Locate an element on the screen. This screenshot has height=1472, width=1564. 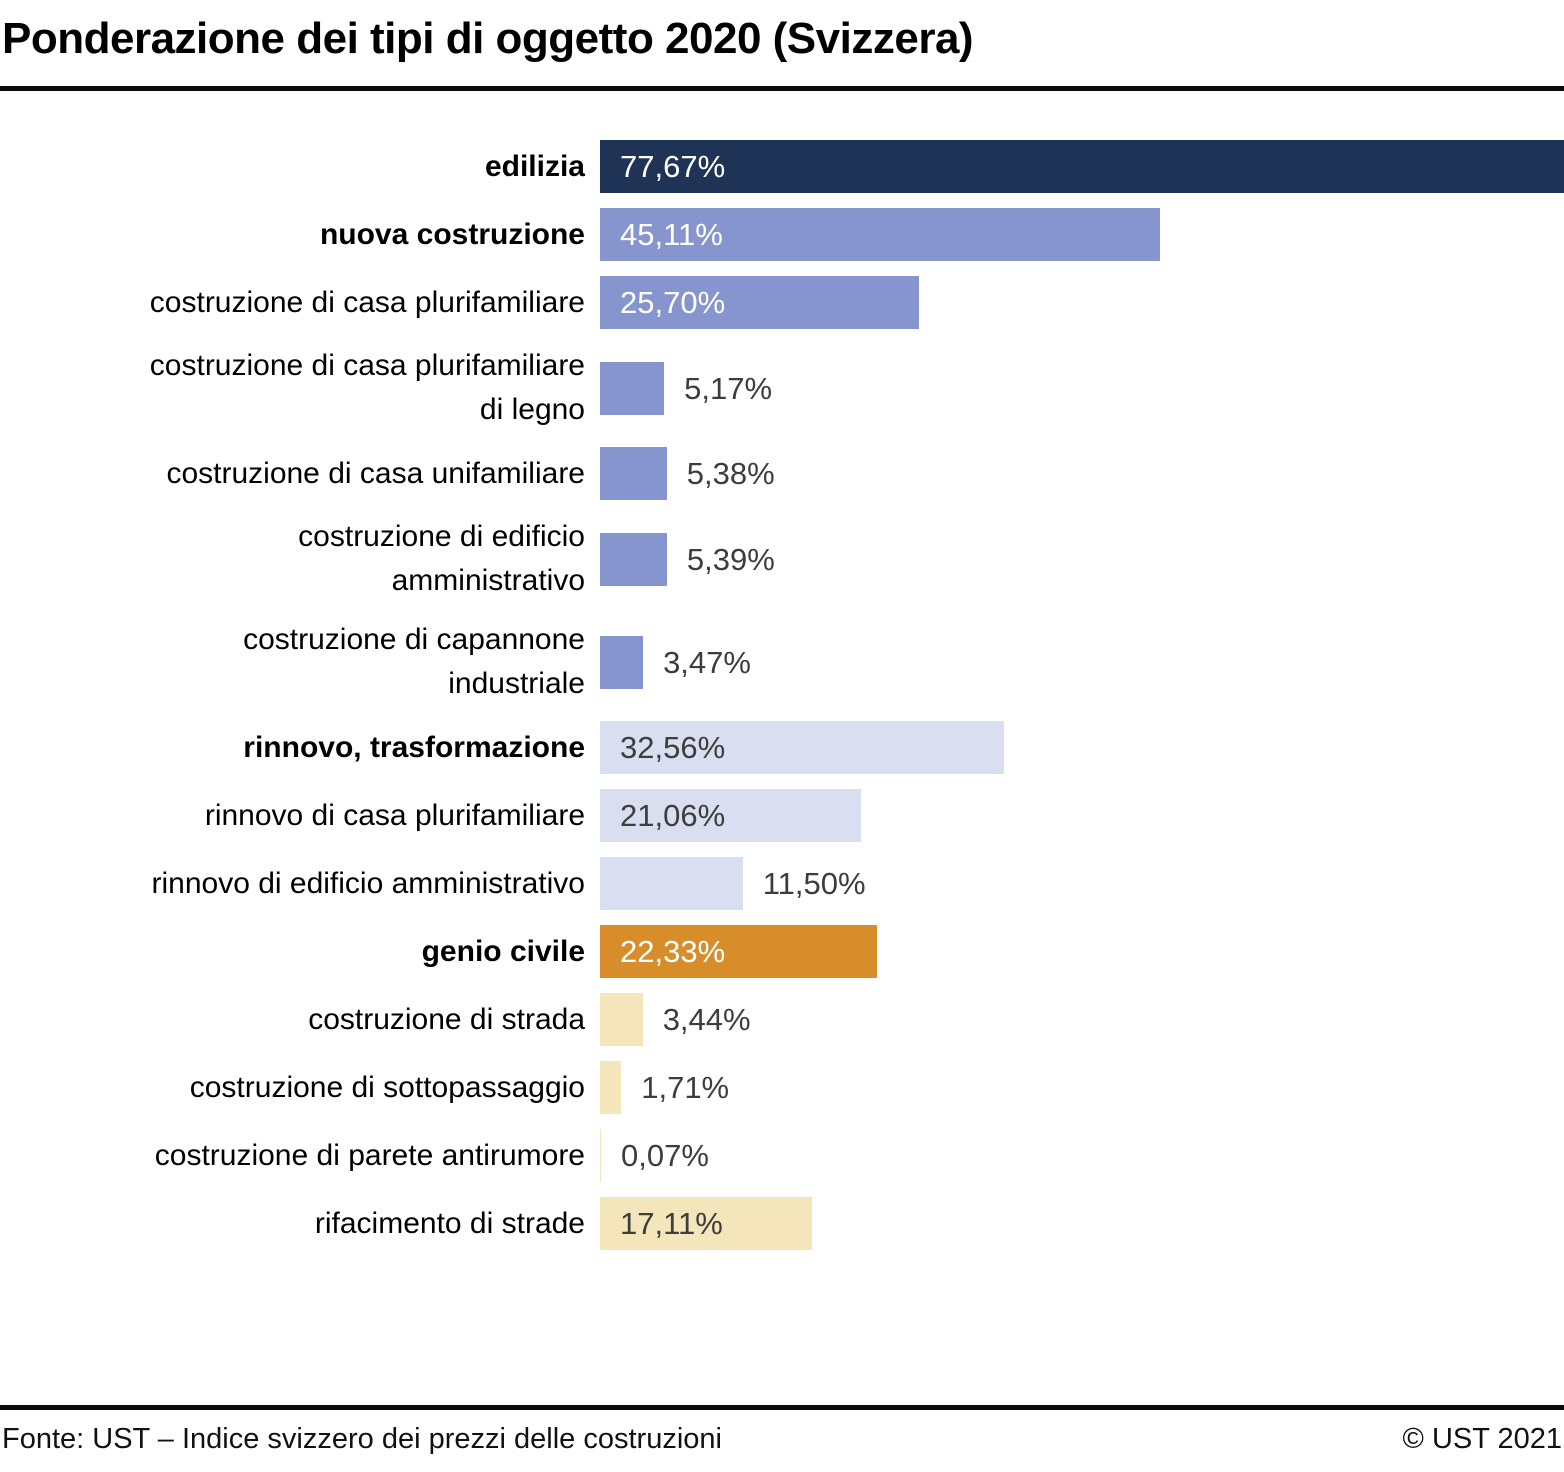
category-label: costruzione di sottopassaggio is located at coordinates (387, 1087).